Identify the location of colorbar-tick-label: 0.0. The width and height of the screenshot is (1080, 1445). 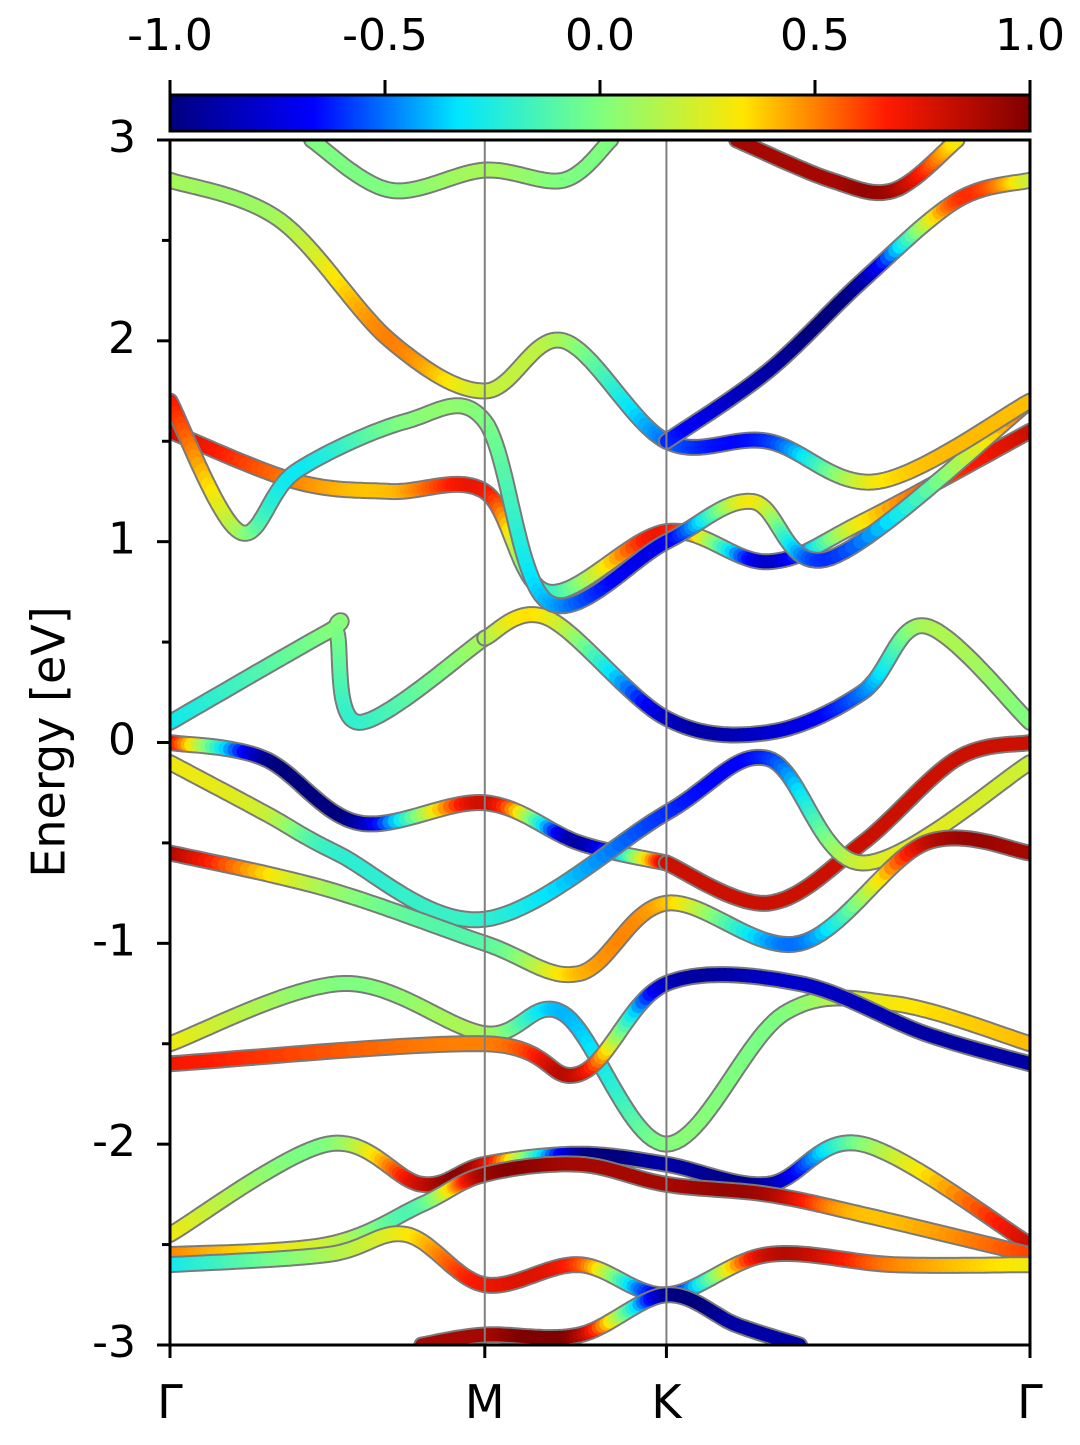
(600, 35).